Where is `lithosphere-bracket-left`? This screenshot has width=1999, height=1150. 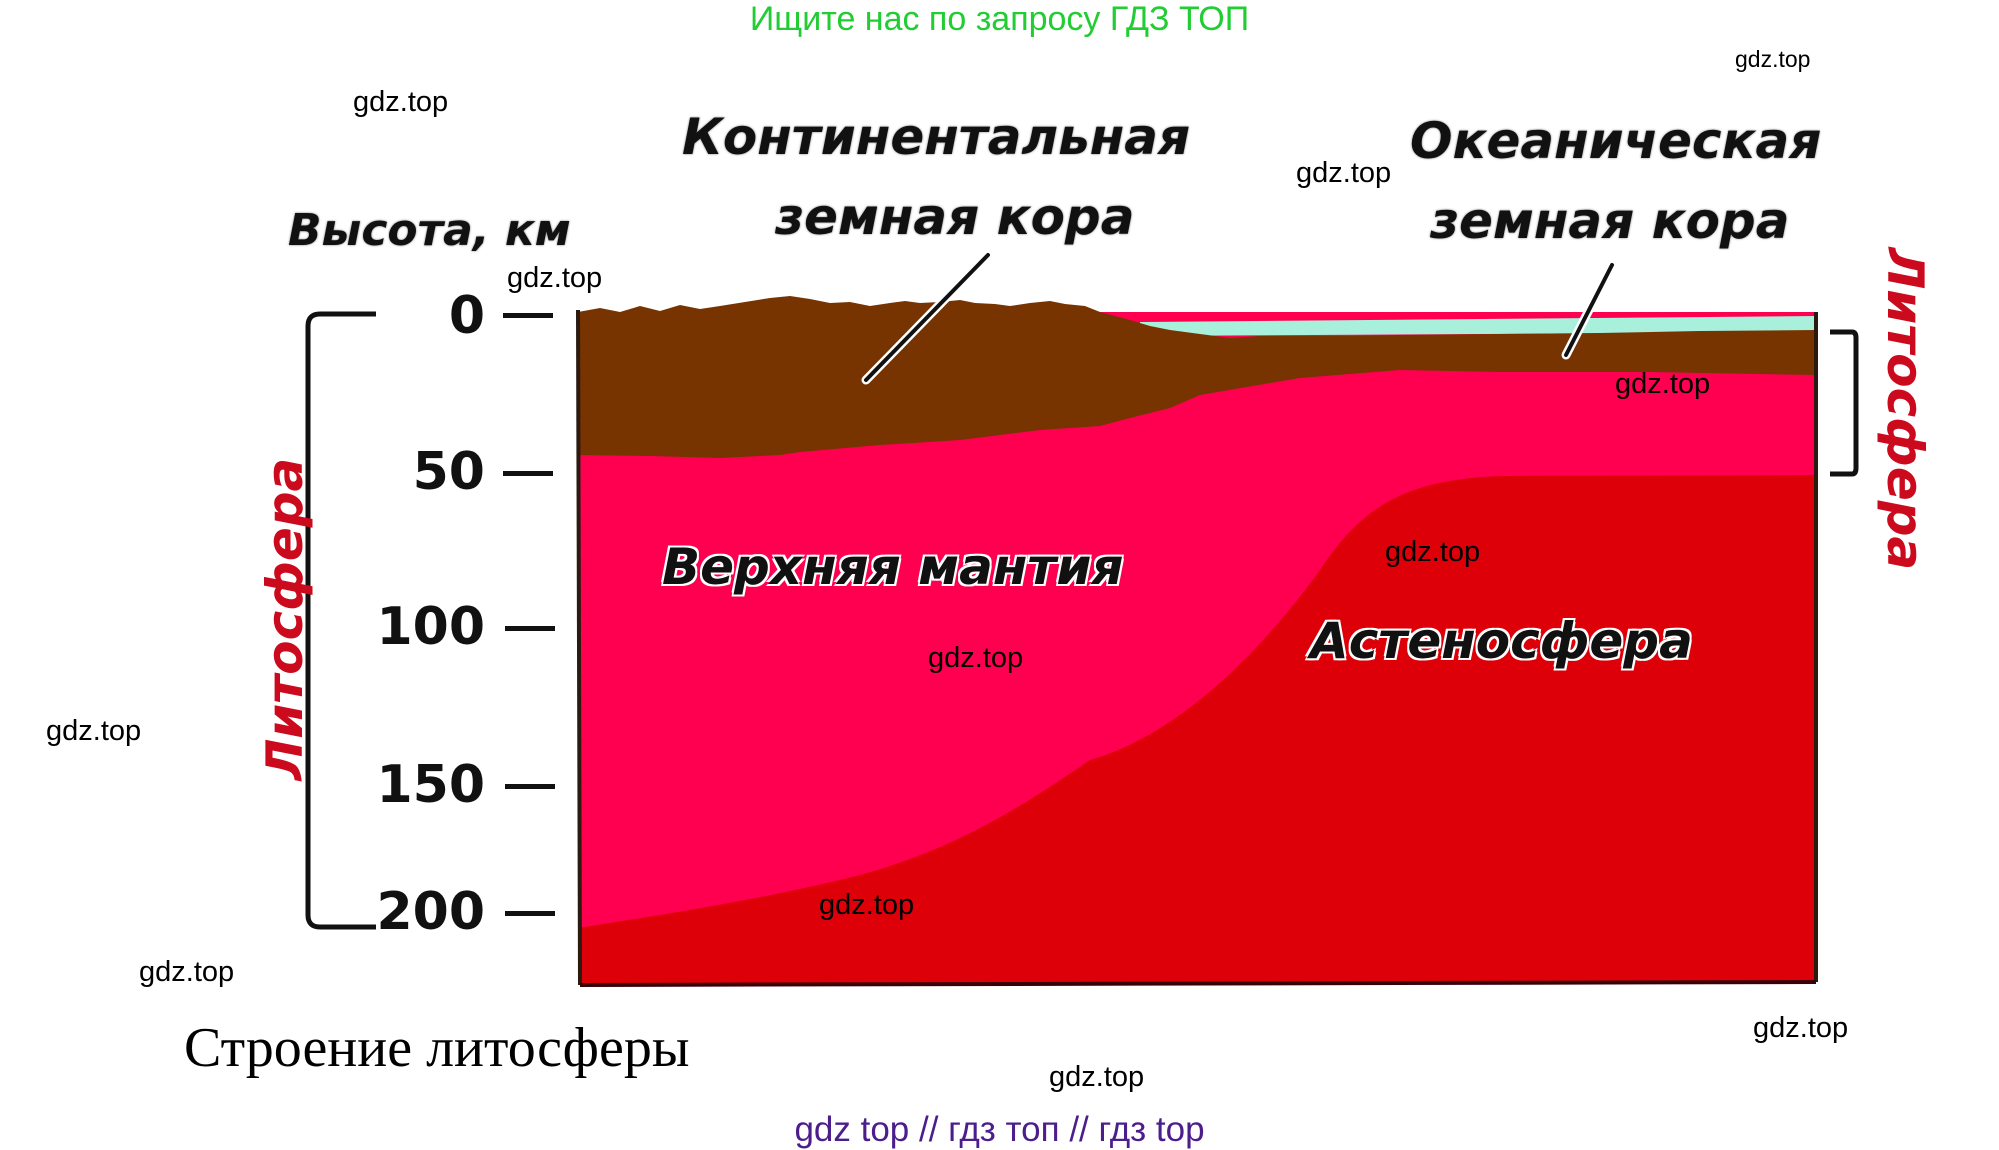
lithosphere-bracket-left is located at coordinates (340, 620).